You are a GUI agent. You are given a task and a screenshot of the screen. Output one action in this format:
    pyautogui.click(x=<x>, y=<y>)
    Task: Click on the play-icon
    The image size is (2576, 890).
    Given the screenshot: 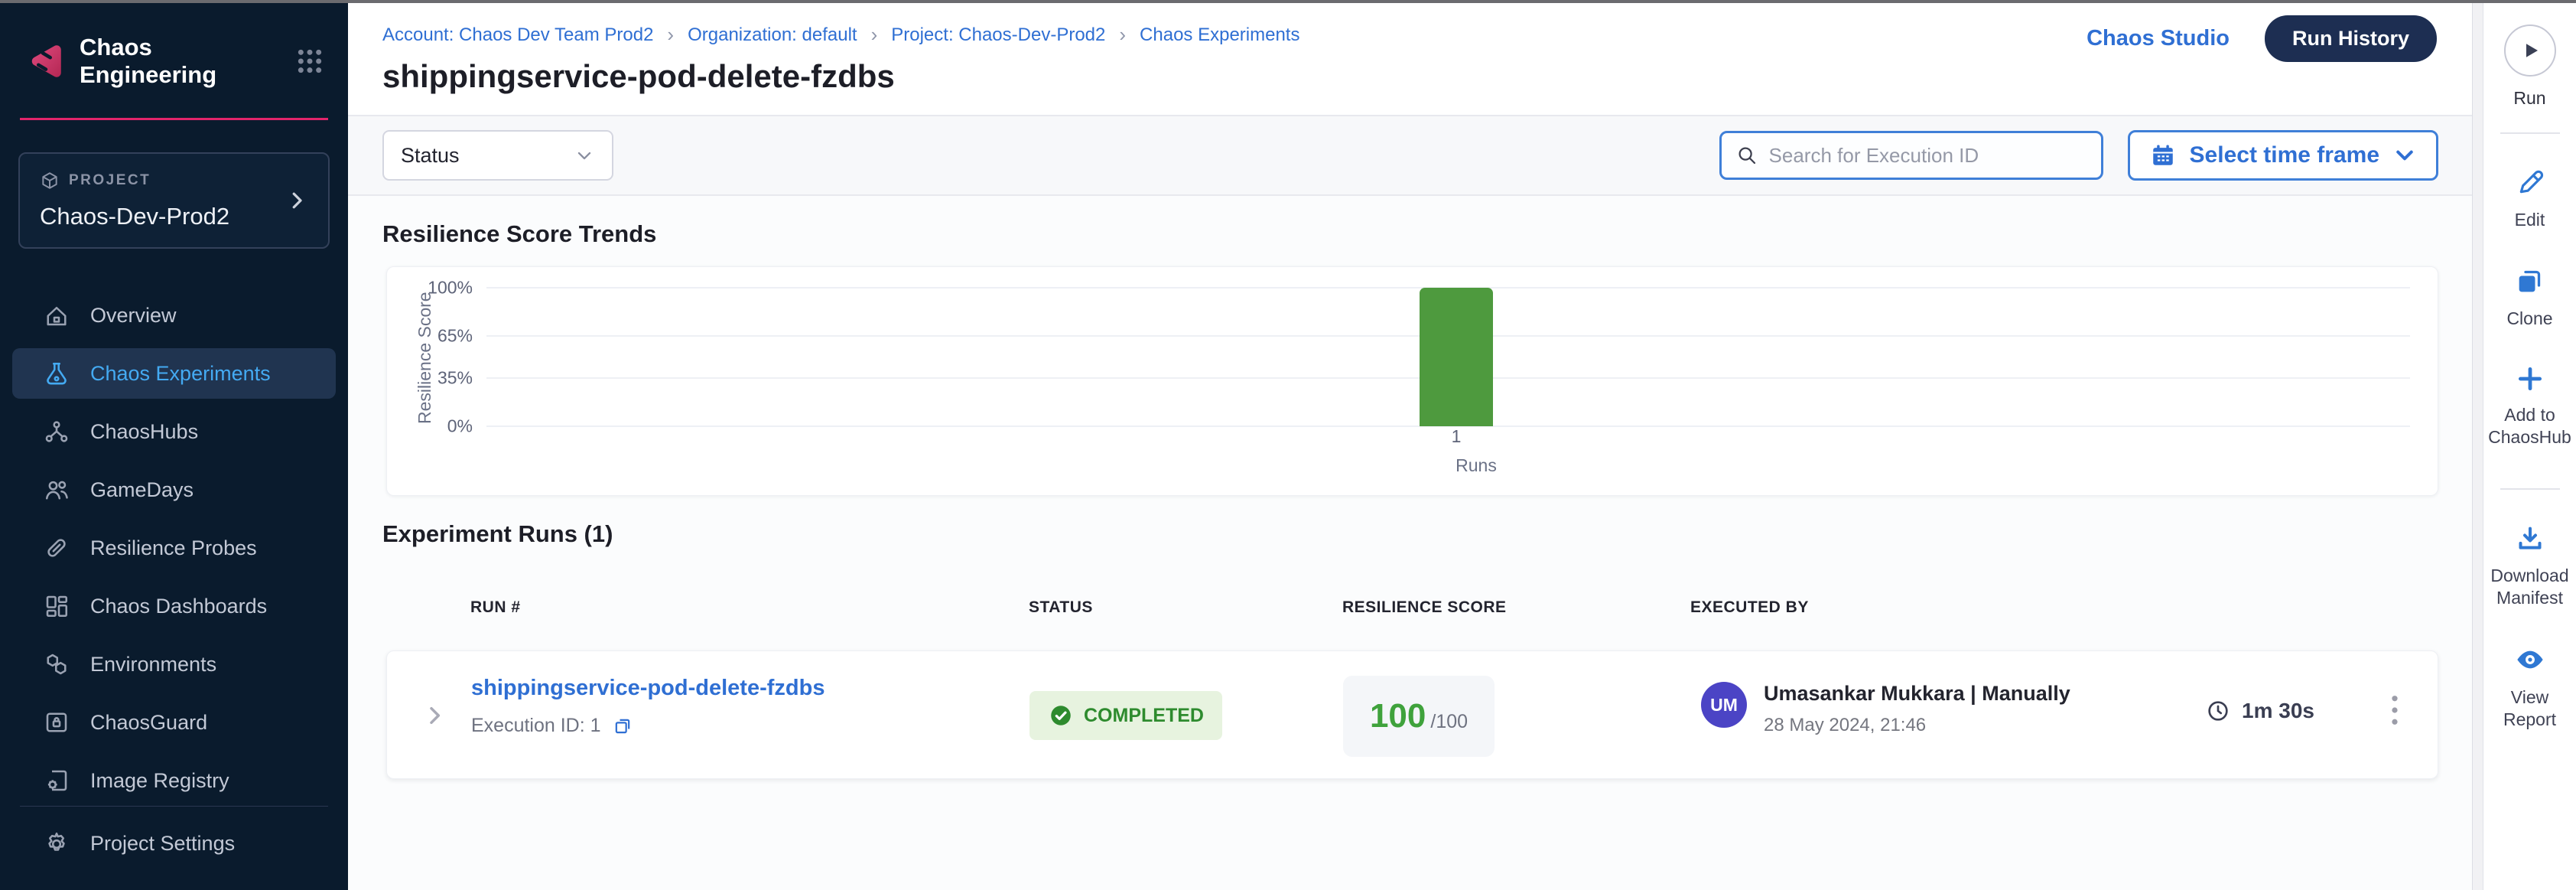 What is the action you would take?
    pyautogui.click(x=2532, y=50)
    